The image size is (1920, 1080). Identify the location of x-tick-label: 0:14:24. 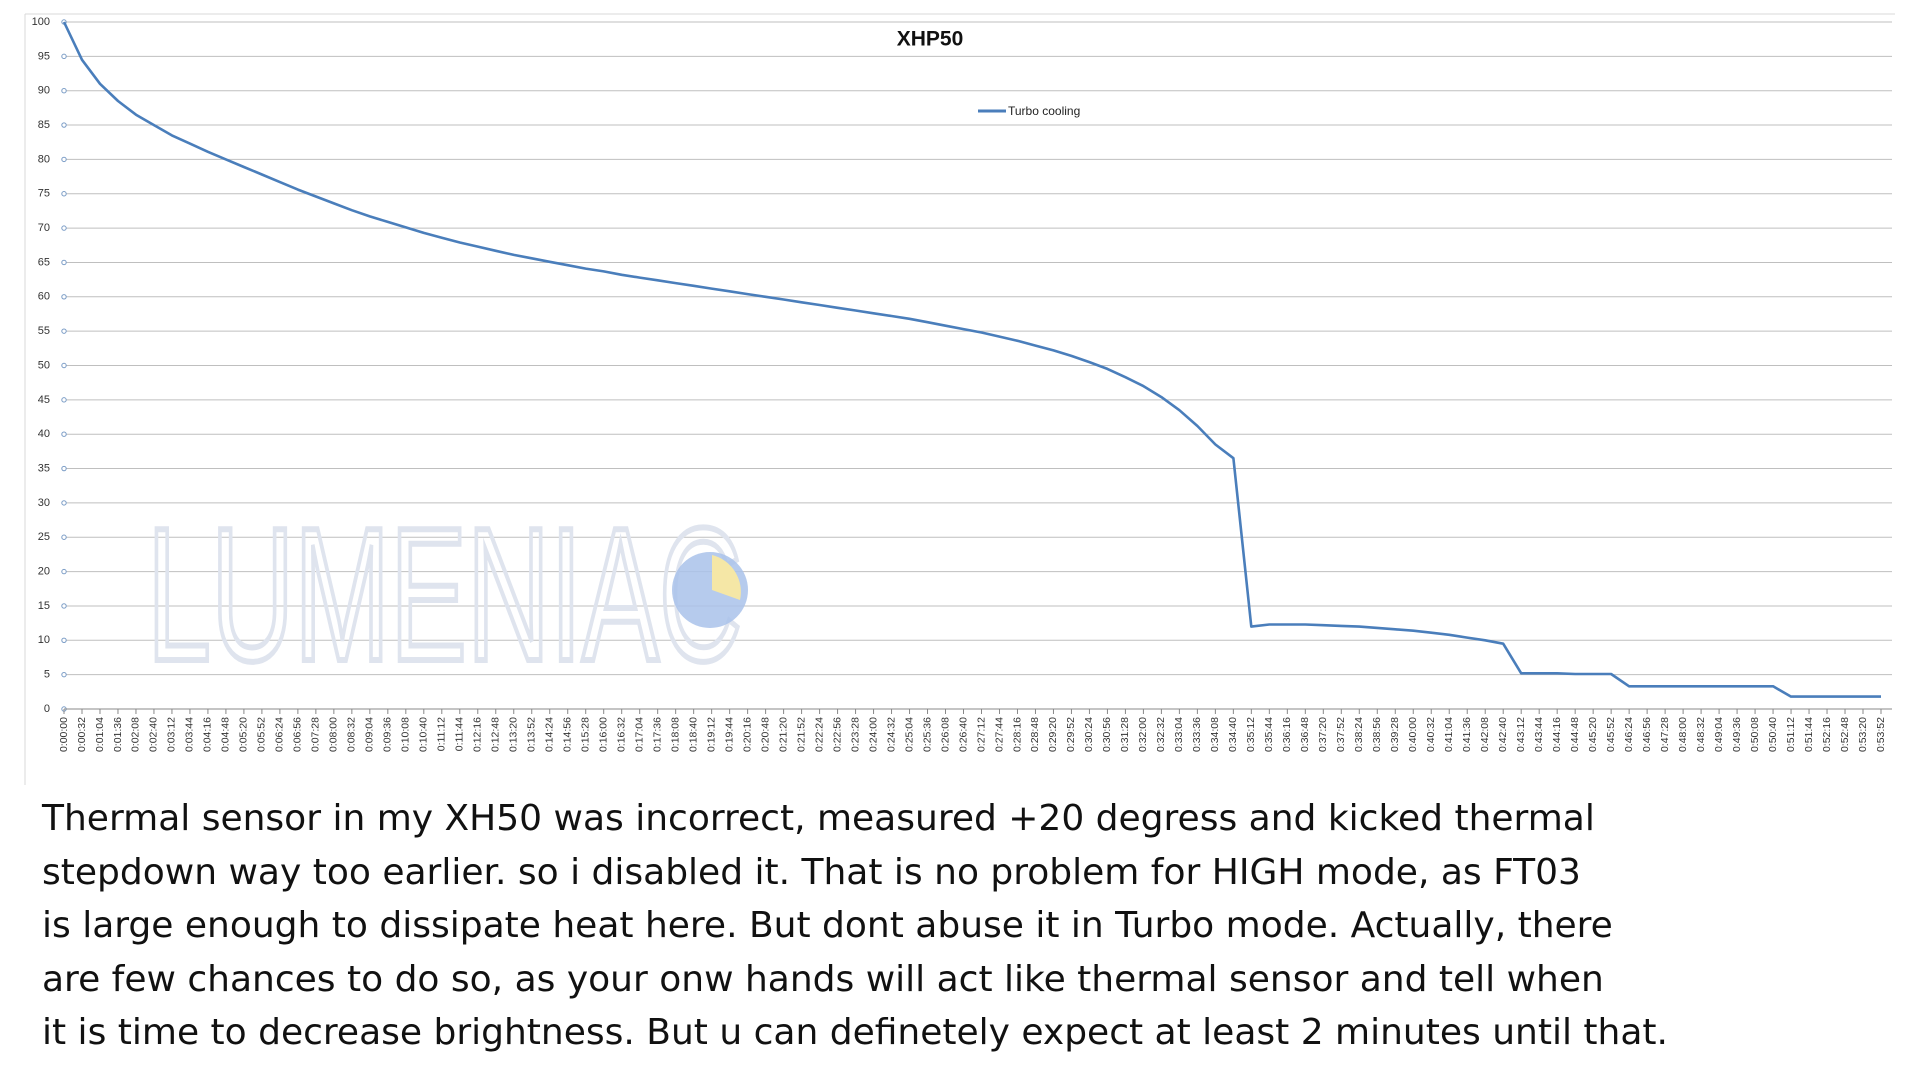
(550, 734).